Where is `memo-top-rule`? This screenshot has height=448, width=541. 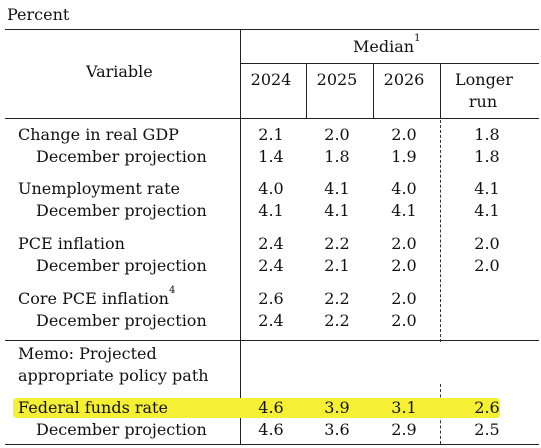 memo-top-rule is located at coordinates (272, 340).